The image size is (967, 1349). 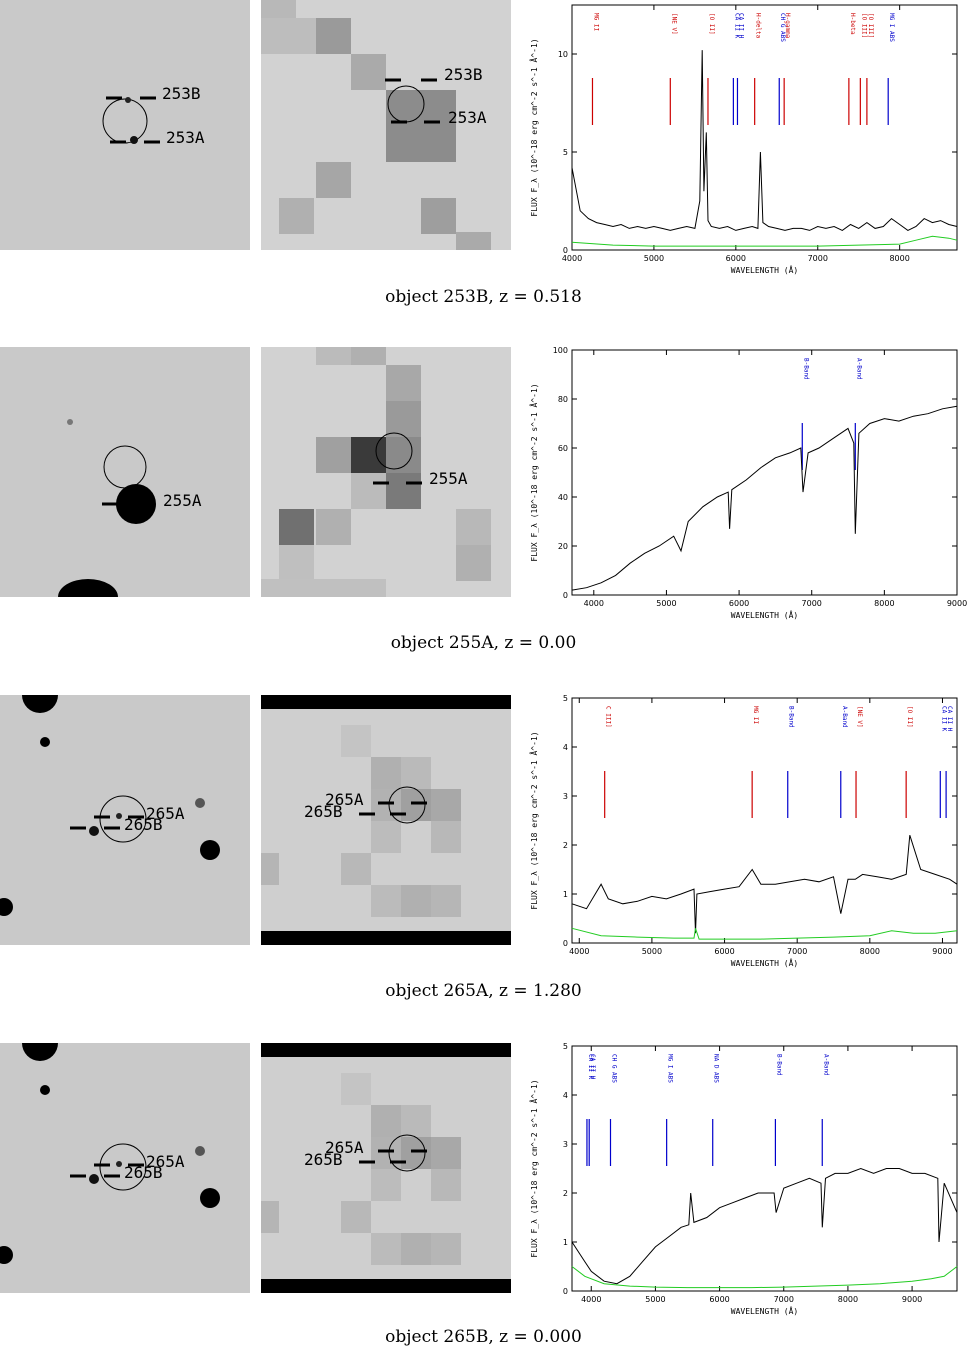 I want to click on optical-label: 255A, so click(x=182, y=500).